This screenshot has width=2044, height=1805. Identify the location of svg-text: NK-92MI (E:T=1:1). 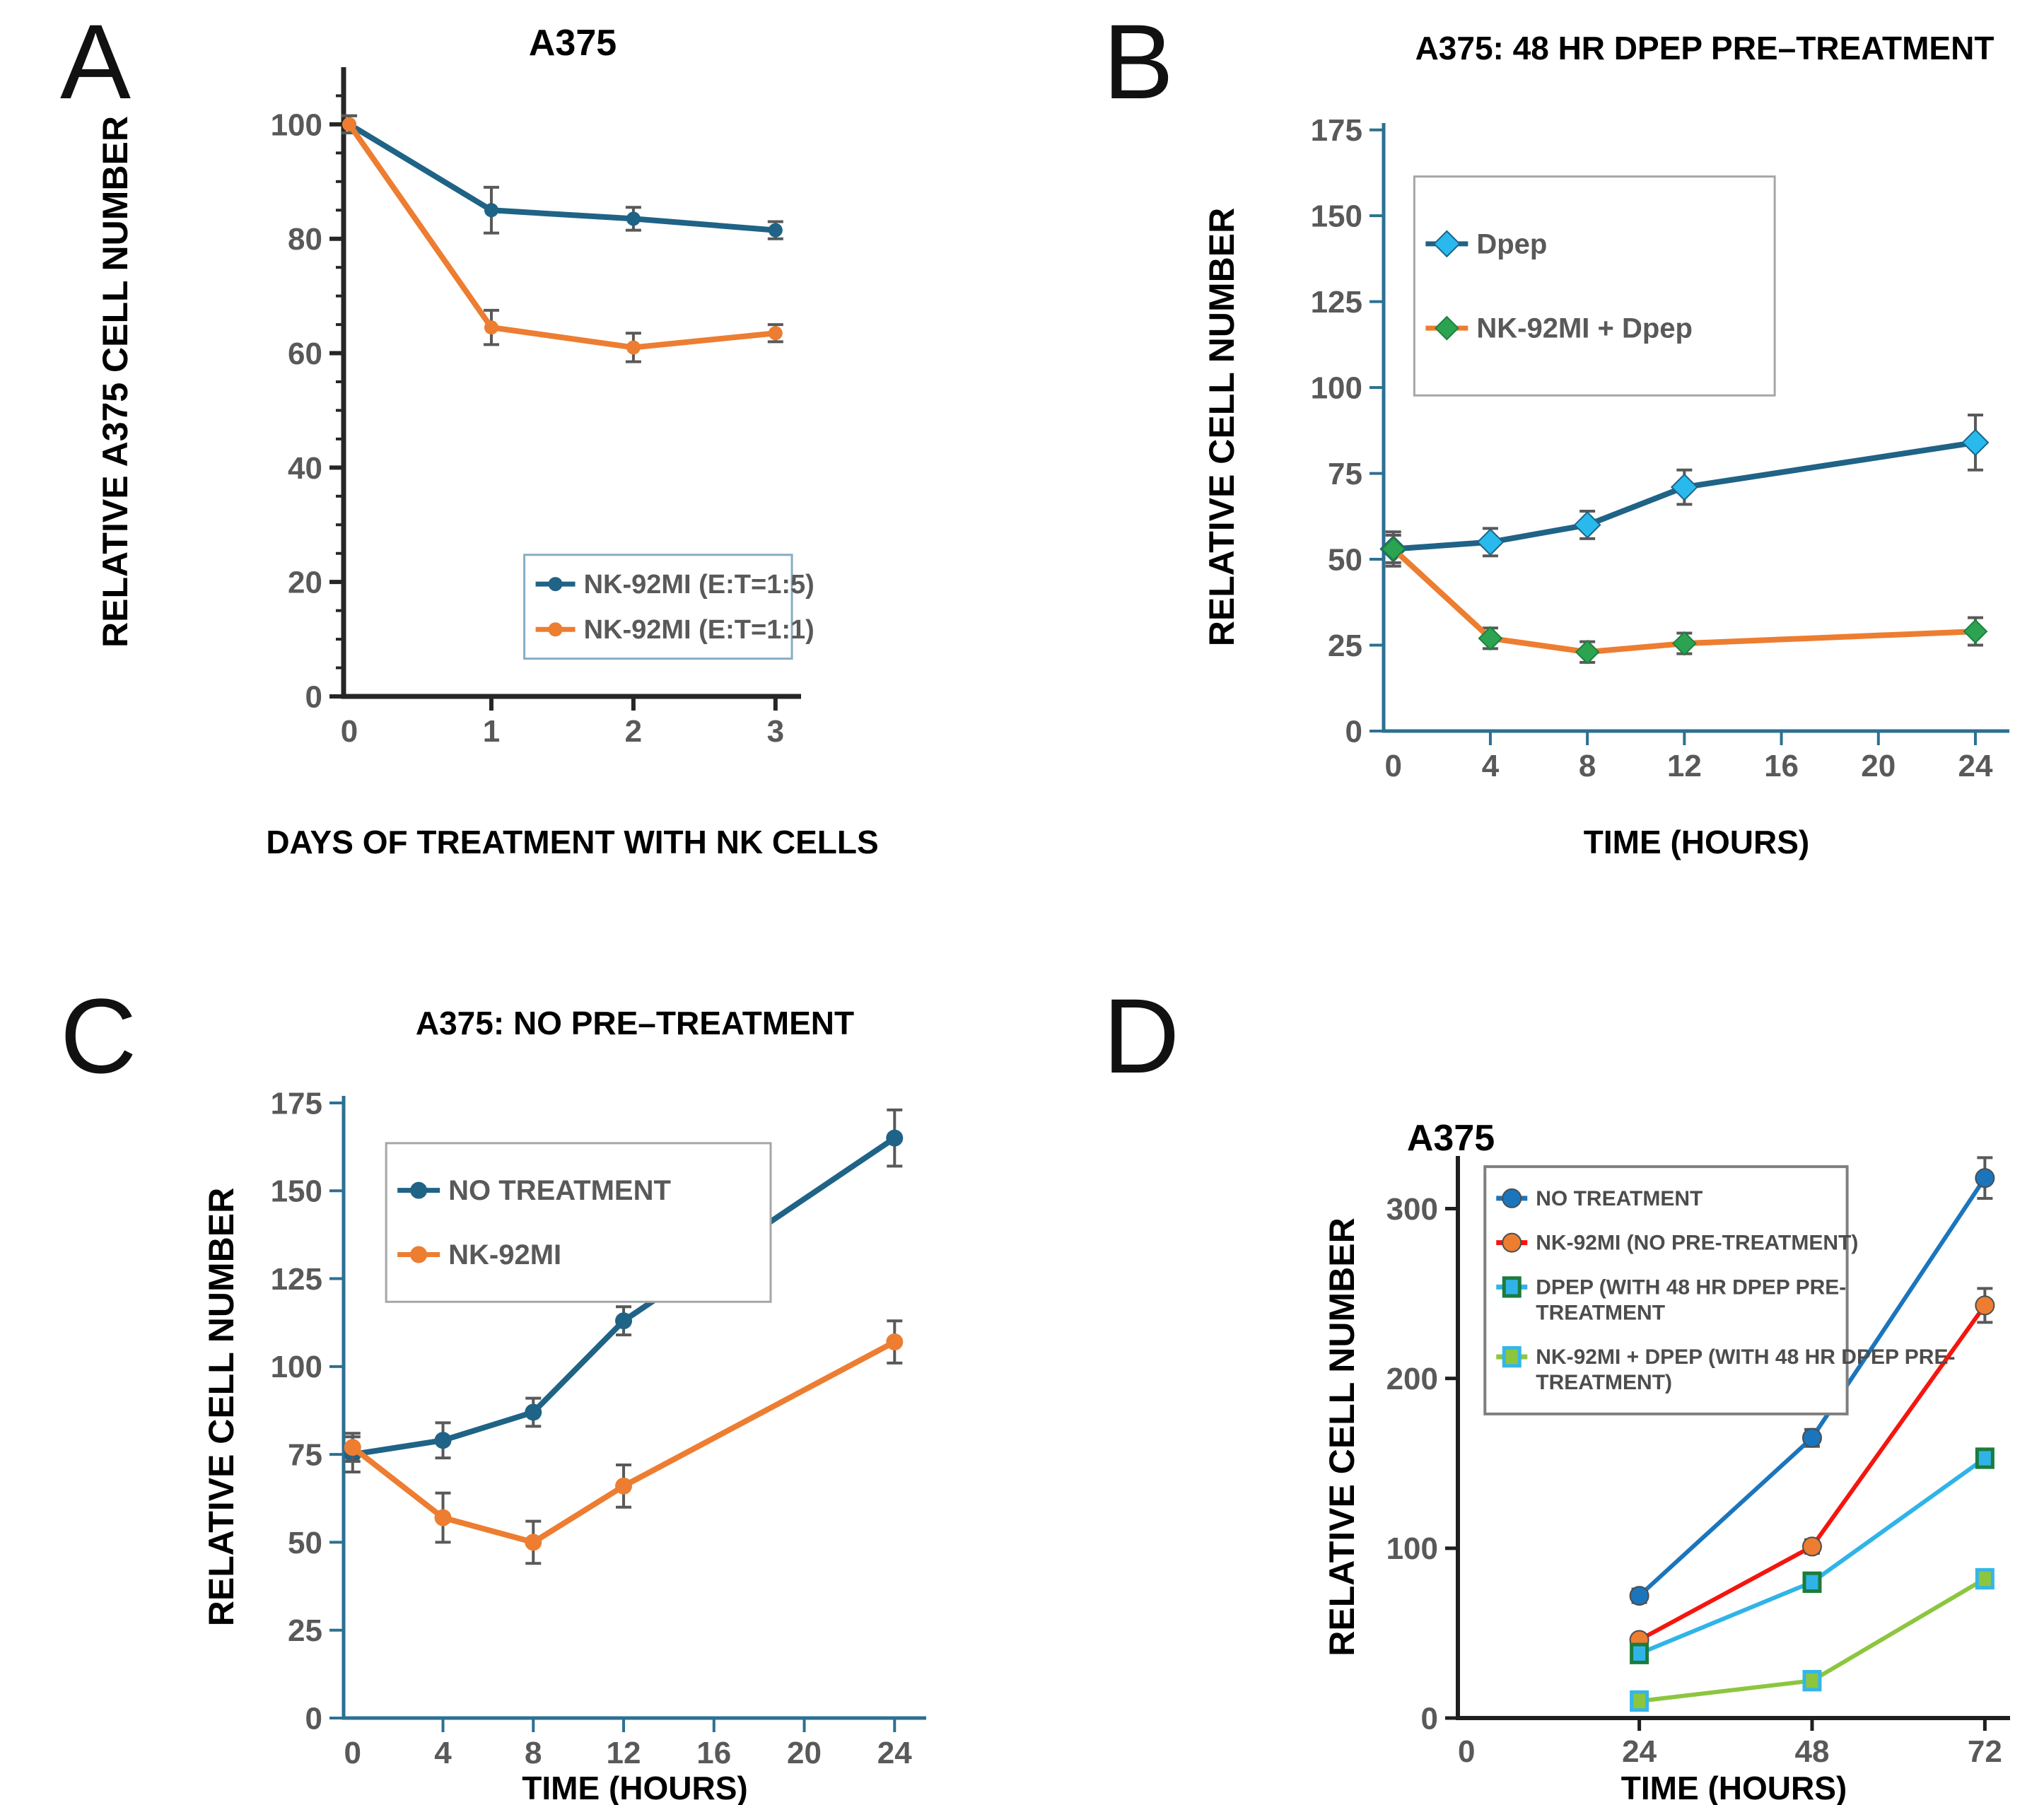
(699, 630).